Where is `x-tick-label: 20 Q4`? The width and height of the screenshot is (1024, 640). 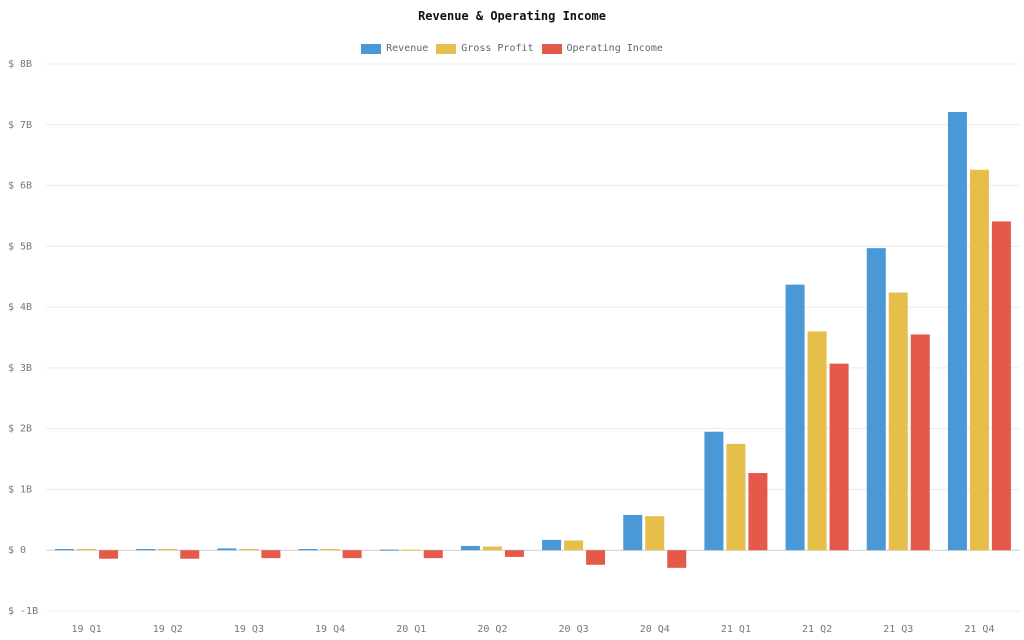 x-tick-label: 20 Q4 is located at coordinates (655, 629).